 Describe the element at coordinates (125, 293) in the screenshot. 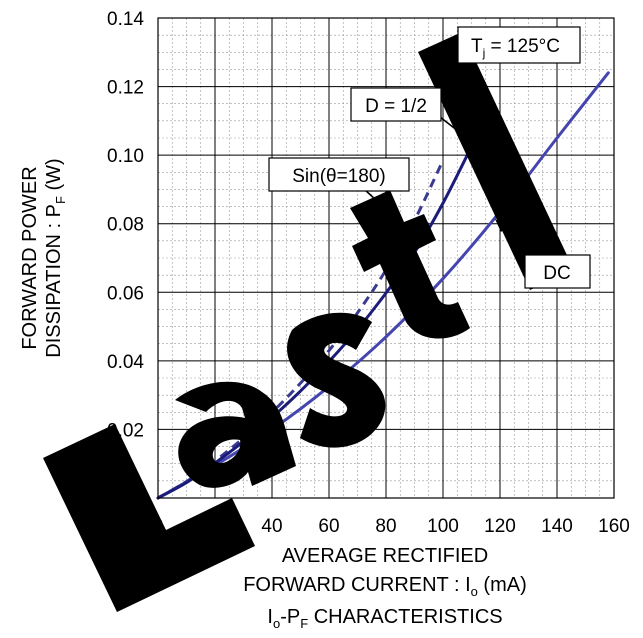

I see `y-tick-label: 0.06` at that location.